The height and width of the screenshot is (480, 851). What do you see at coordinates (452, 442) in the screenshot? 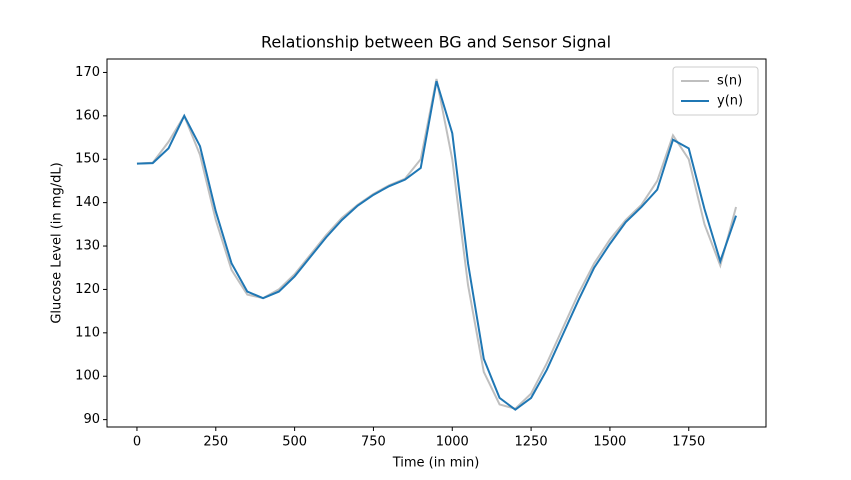
I see `x-tick-label: 1000` at bounding box center [452, 442].